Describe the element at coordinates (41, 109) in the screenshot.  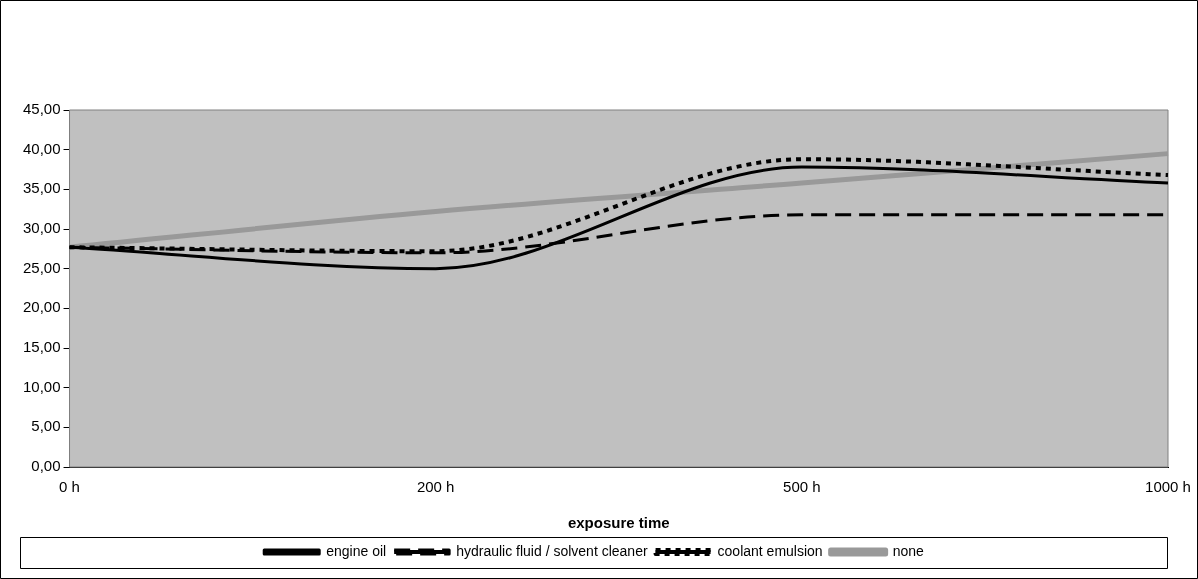
I see `y-tick-label: 45,00` at that location.